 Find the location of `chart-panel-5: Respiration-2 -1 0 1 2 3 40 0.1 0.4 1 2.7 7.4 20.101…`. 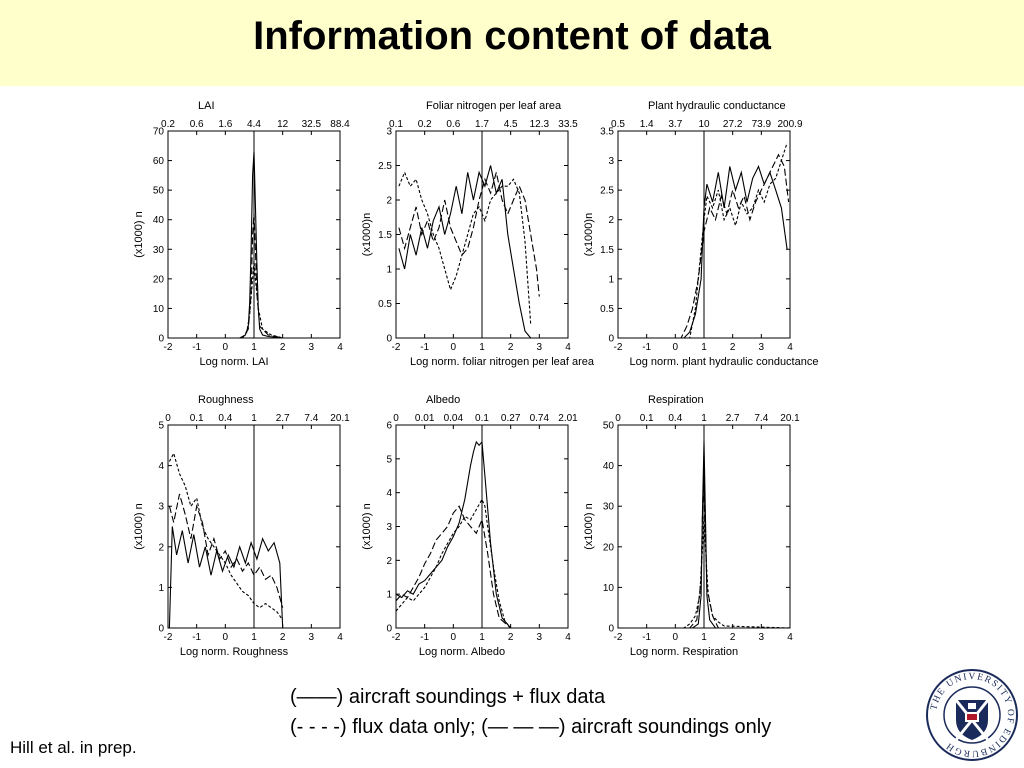

chart-panel-5: Respiration-2 -1 0 1 2 3 40 0.1 0.4 1 2.7 7.4 20.101… is located at coordinates (691, 526).